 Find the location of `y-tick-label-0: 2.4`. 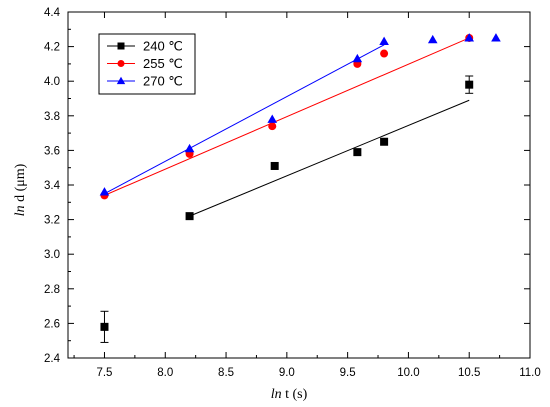

y-tick-label-0: 2.4 is located at coordinates (52, 359).